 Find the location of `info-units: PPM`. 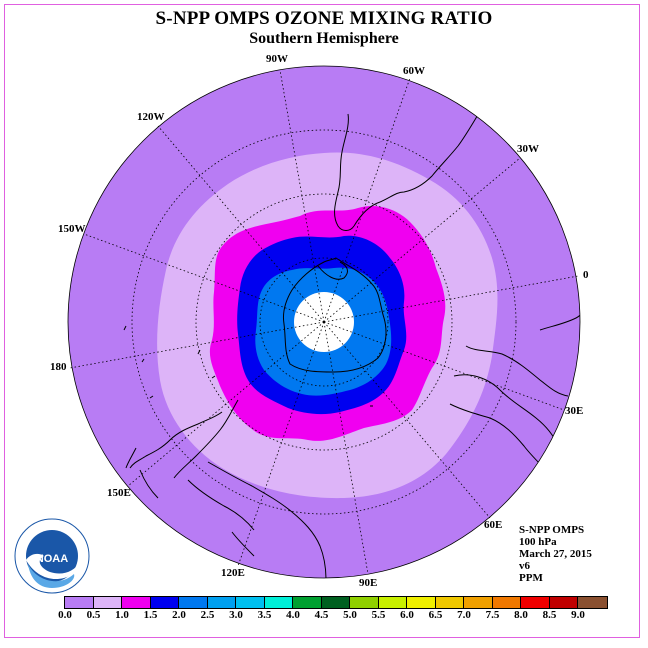

info-units: PPM is located at coordinates (531, 578).